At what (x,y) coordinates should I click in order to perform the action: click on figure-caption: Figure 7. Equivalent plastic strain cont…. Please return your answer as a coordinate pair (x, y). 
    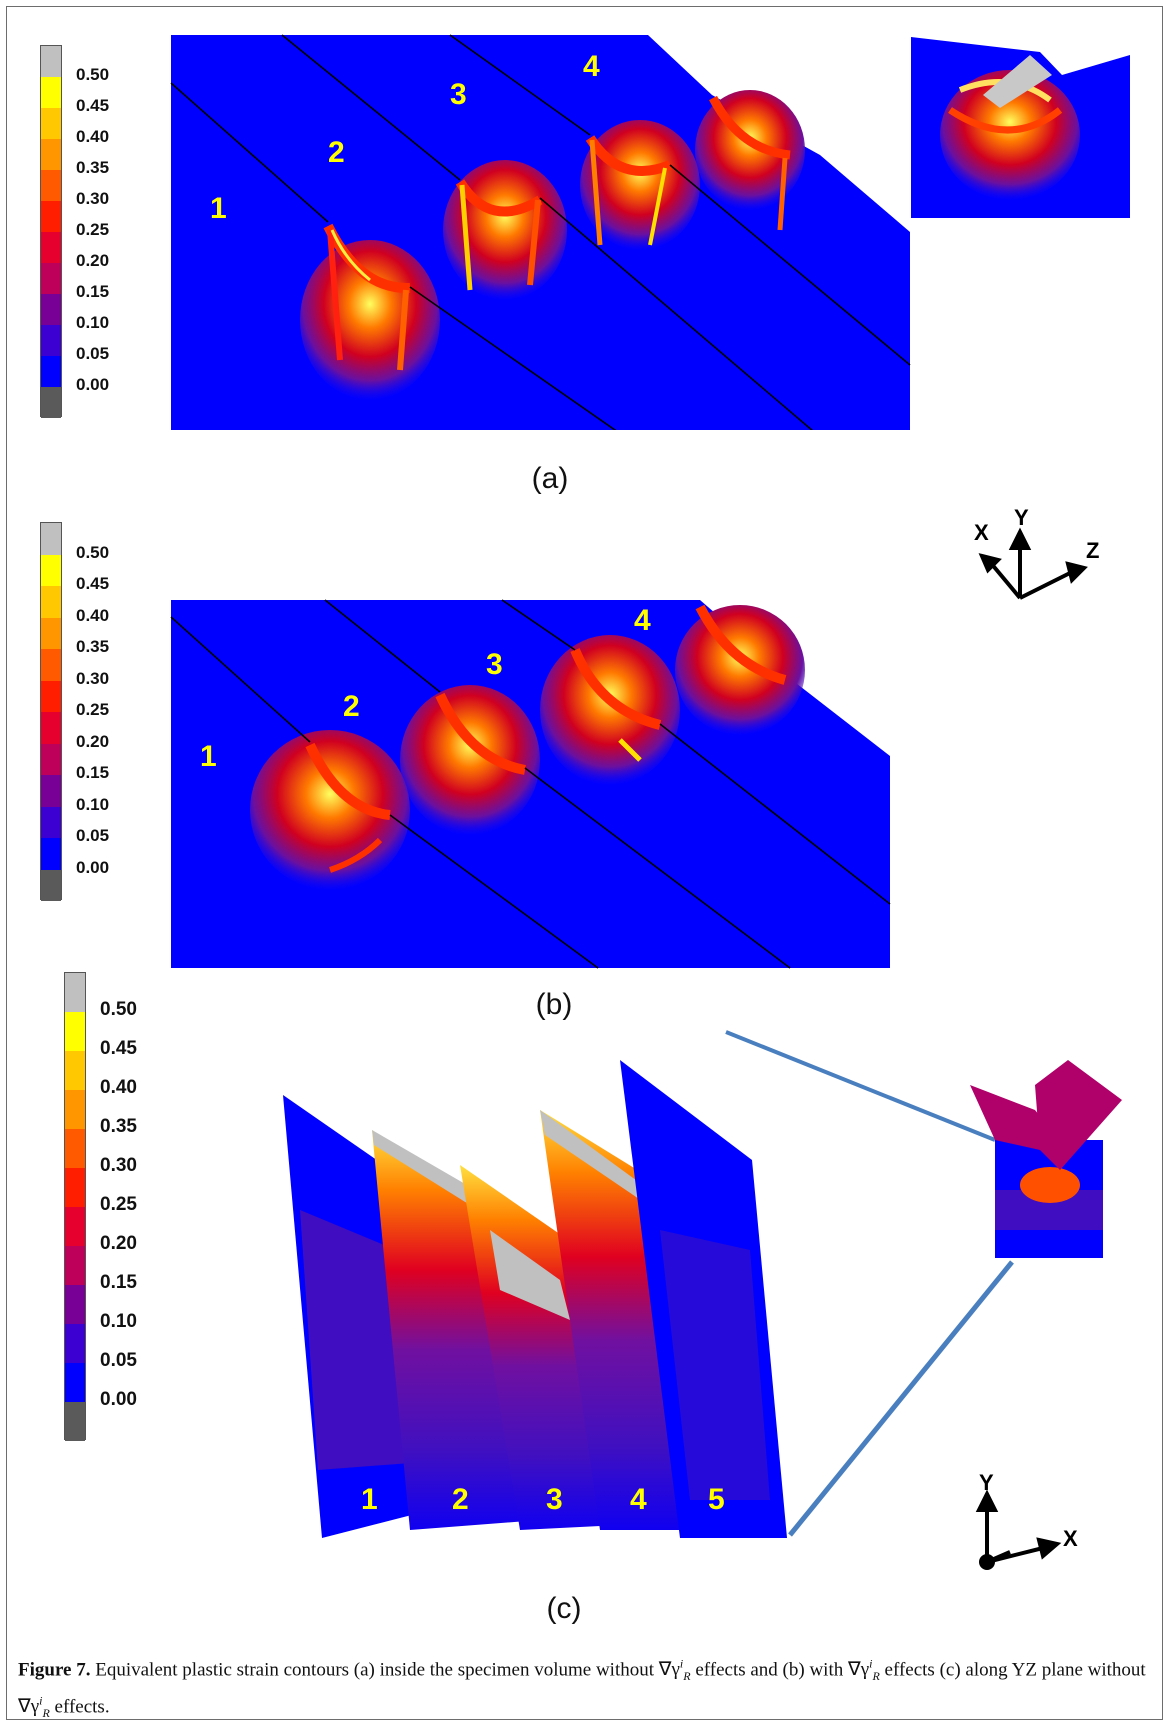
    Looking at the image, I should click on (588, 1689).